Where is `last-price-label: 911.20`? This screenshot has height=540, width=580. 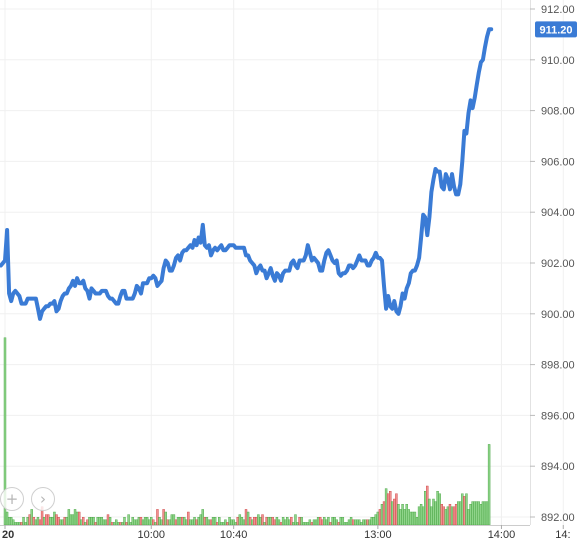 last-price-label: 911.20 is located at coordinates (555, 30).